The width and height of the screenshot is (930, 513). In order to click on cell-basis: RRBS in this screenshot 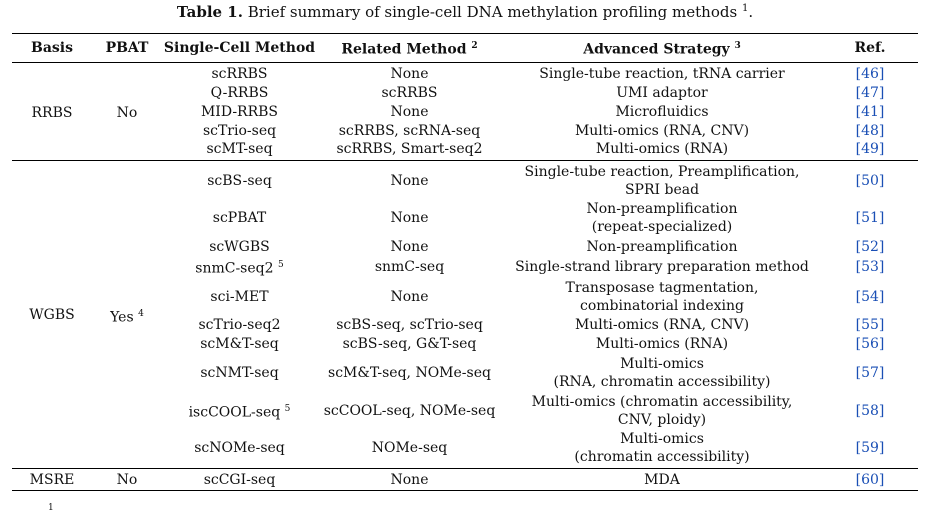, I will do `click(52, 111)`.